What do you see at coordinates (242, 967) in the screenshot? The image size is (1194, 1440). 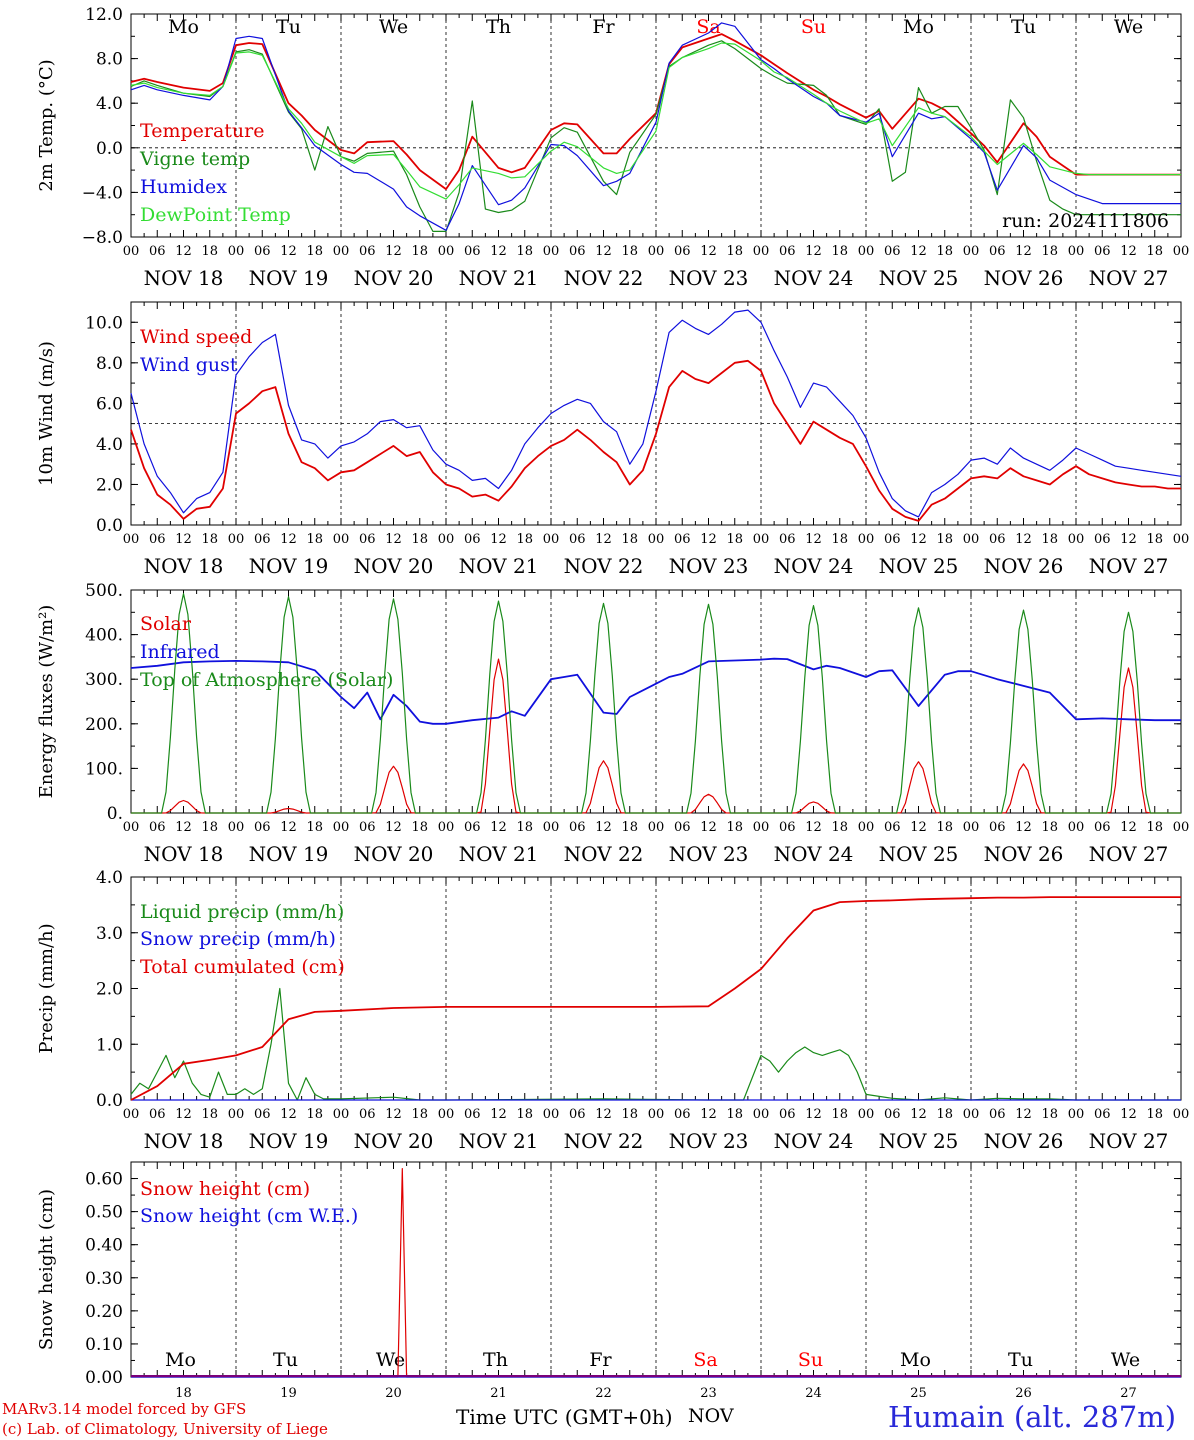 I see `legend-entry: Total cumulated (cm)` at bounding box center [242, 967].